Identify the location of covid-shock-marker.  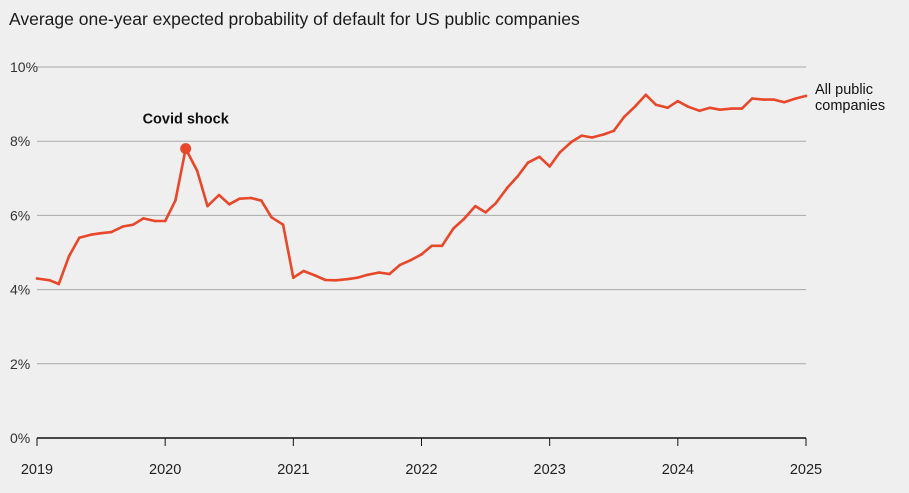
(186, 149).